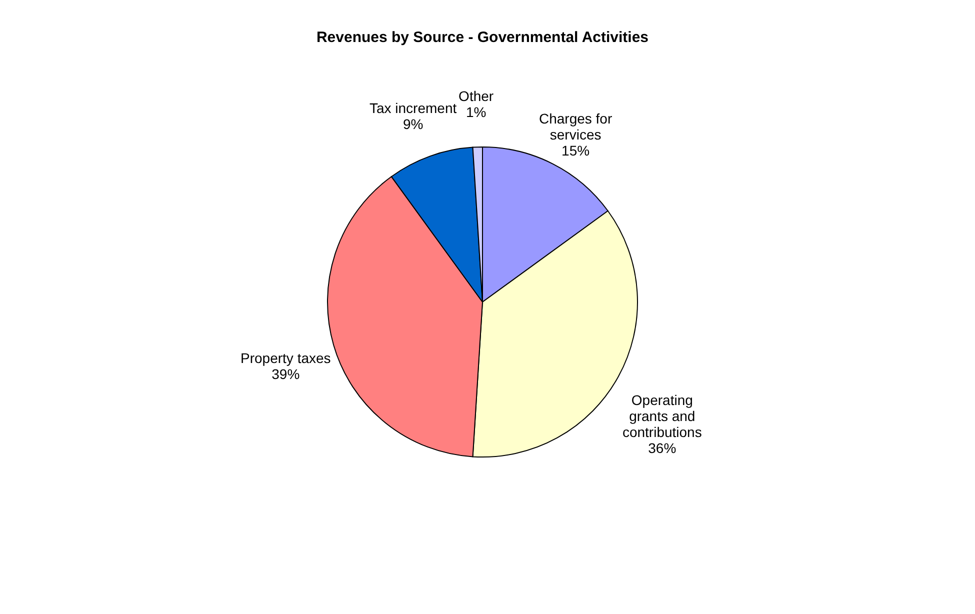  Describe the element at coordinates (662, 448) in the screenshot. I see `data-label: 36%` at that location.